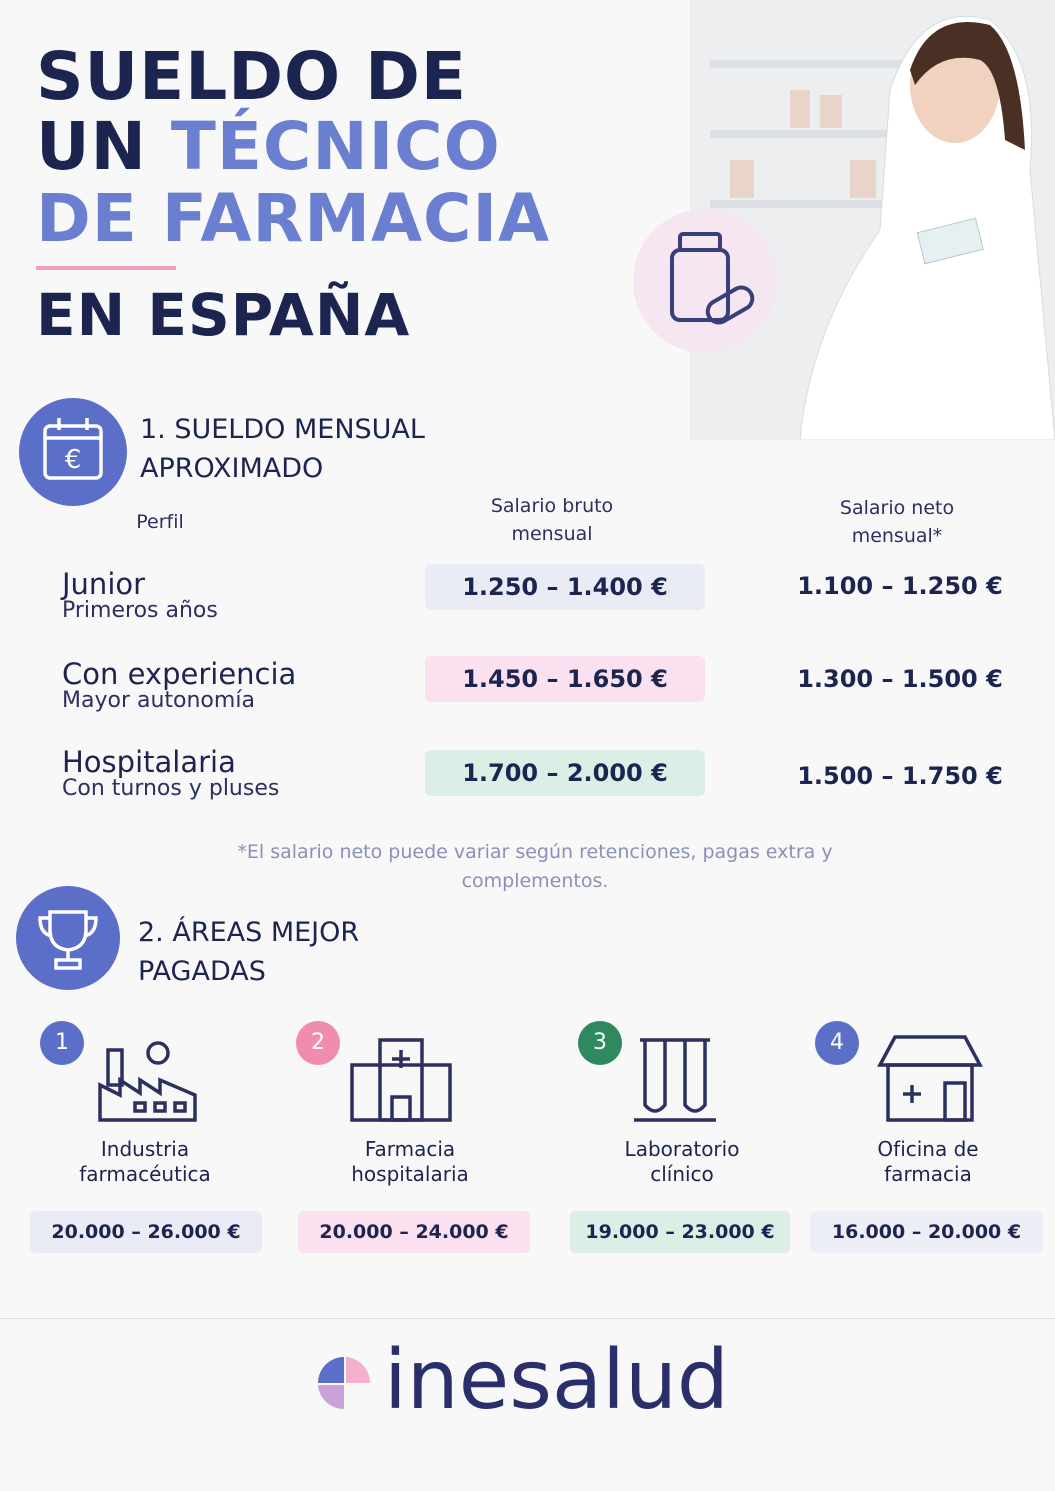  I want to click on area-name-line: farmacia, so click(928, 1174).